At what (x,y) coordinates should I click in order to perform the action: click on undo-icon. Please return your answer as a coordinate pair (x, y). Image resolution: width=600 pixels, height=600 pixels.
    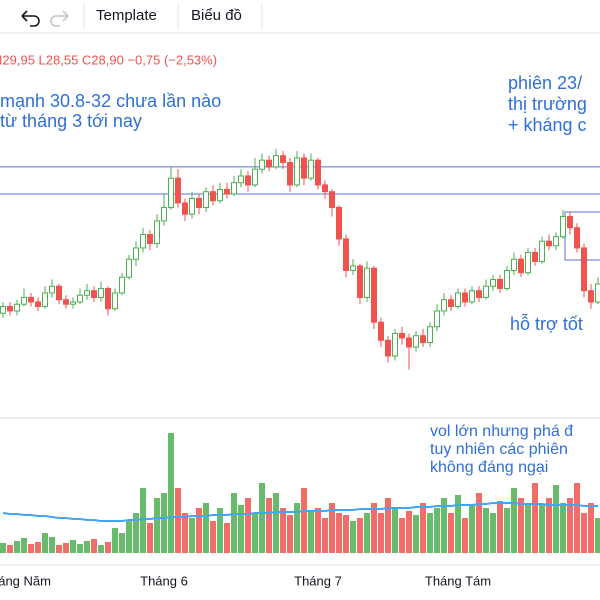
    Looking at the image, I should click on (30, 18).